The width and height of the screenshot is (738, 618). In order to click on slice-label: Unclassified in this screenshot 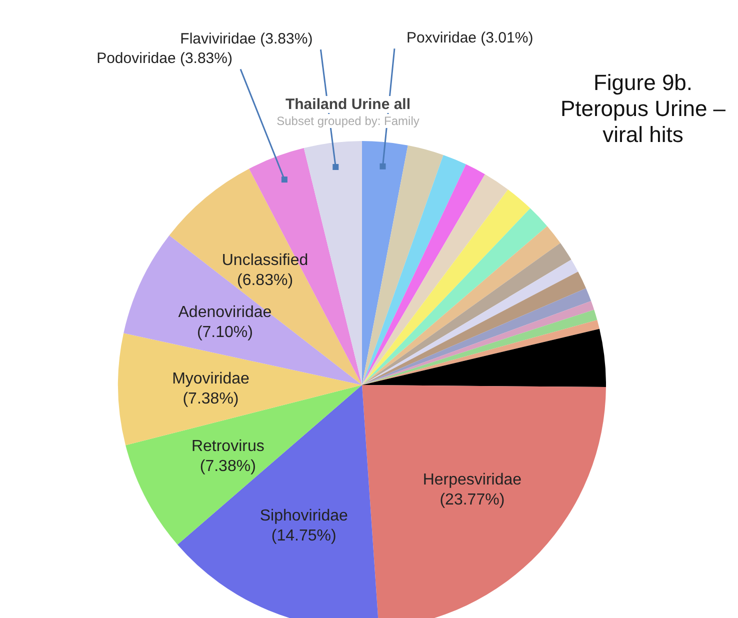, I will do `click(265, 260)`.